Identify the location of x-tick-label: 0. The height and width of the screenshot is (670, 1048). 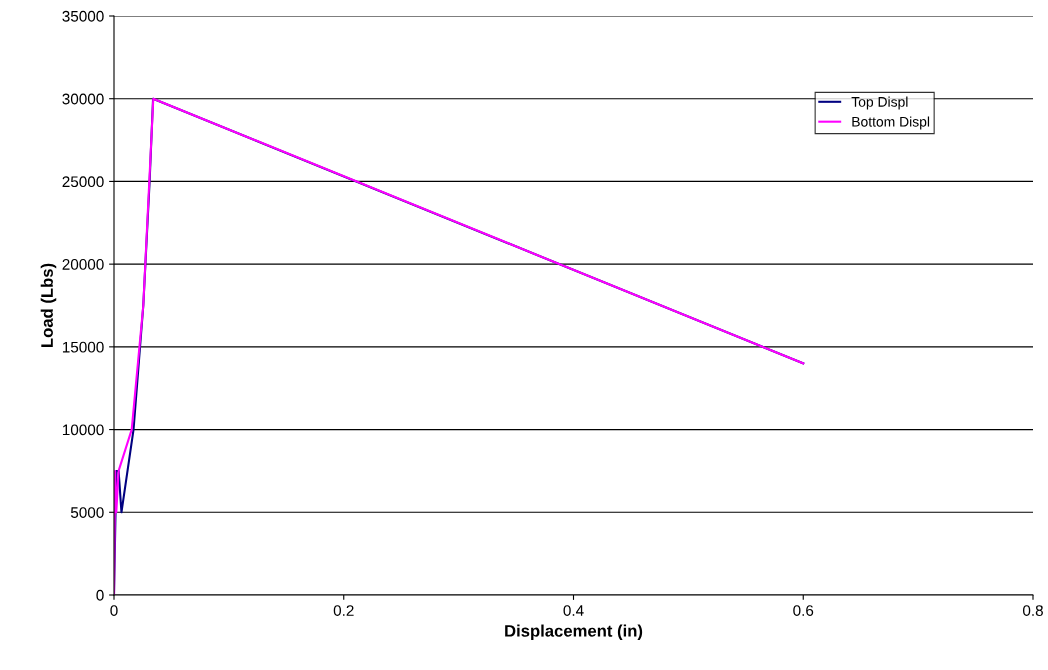
(114, 610).